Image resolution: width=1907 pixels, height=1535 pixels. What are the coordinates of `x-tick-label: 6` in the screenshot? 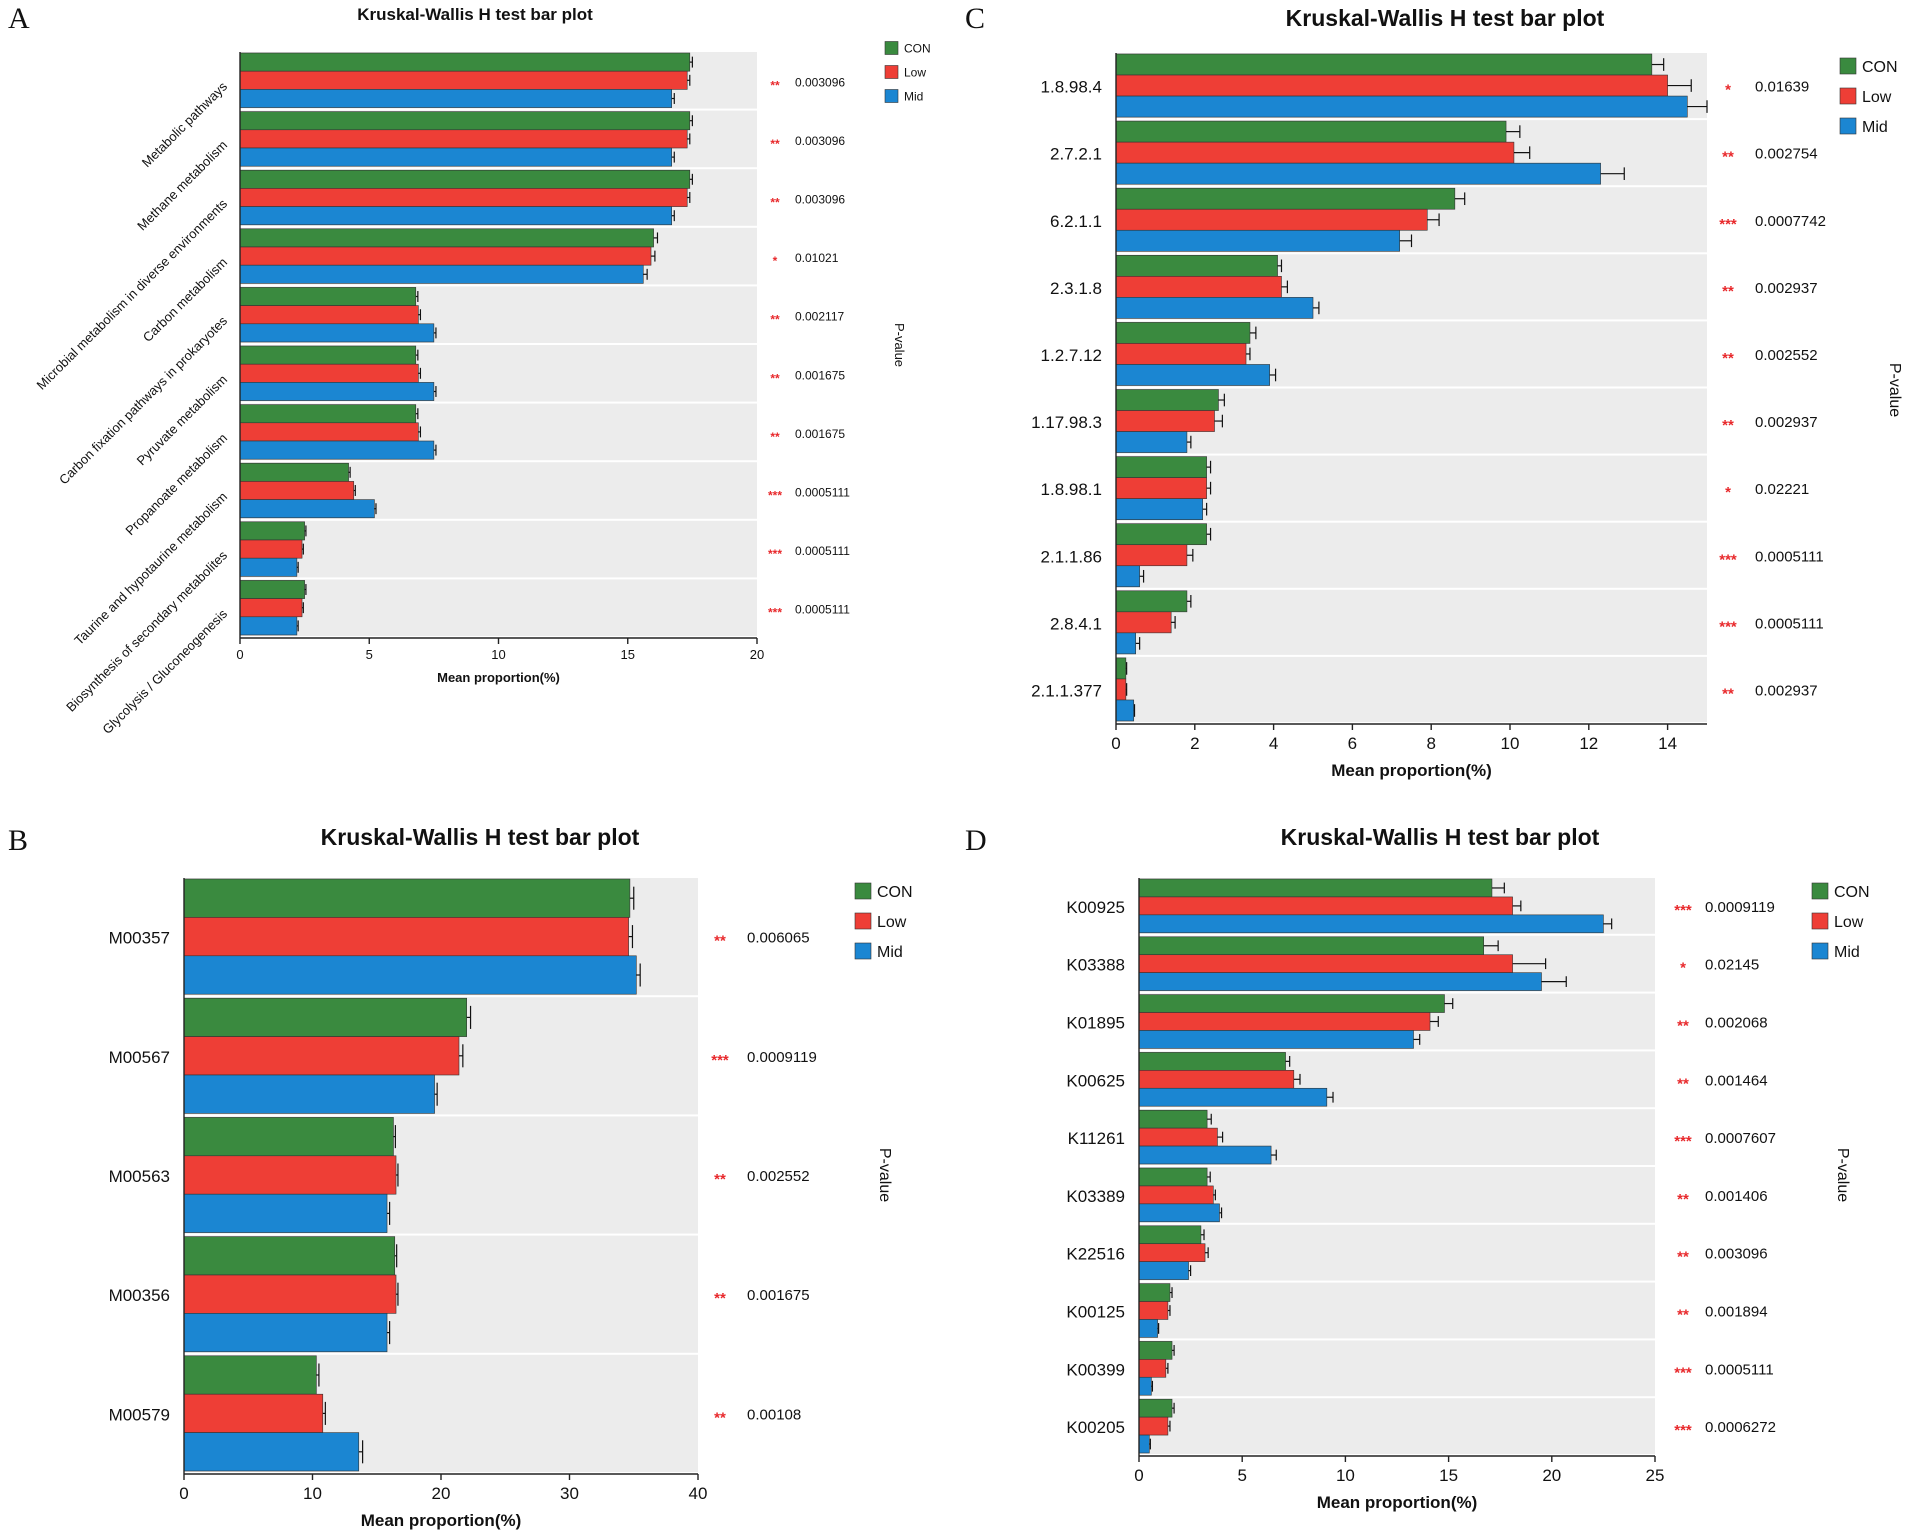 It's located at (1352, 743).